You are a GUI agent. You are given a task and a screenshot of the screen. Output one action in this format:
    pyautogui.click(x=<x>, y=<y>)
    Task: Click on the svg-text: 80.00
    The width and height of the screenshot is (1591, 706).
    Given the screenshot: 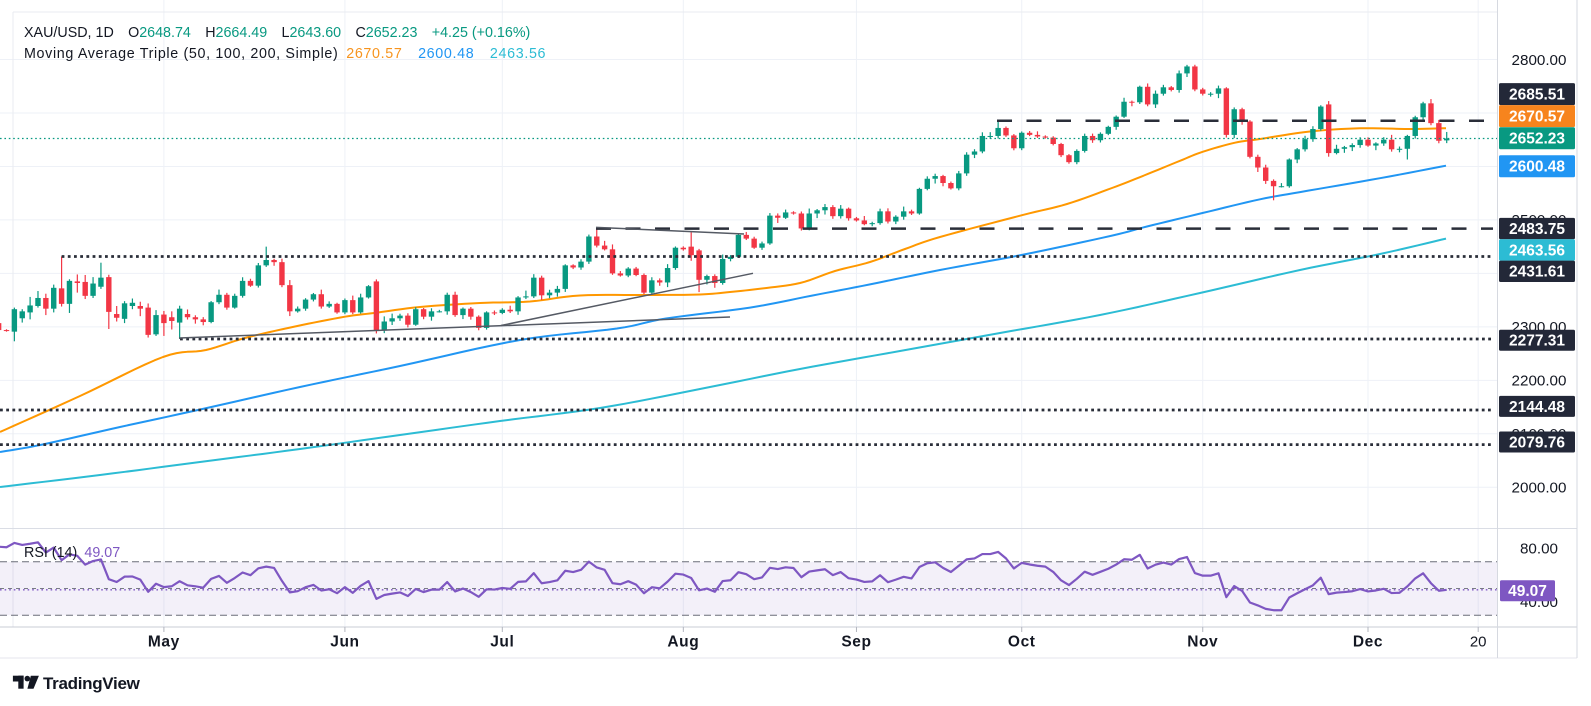 What is the action you would take?
    pyautogui.click(x=1539, y=549)
    